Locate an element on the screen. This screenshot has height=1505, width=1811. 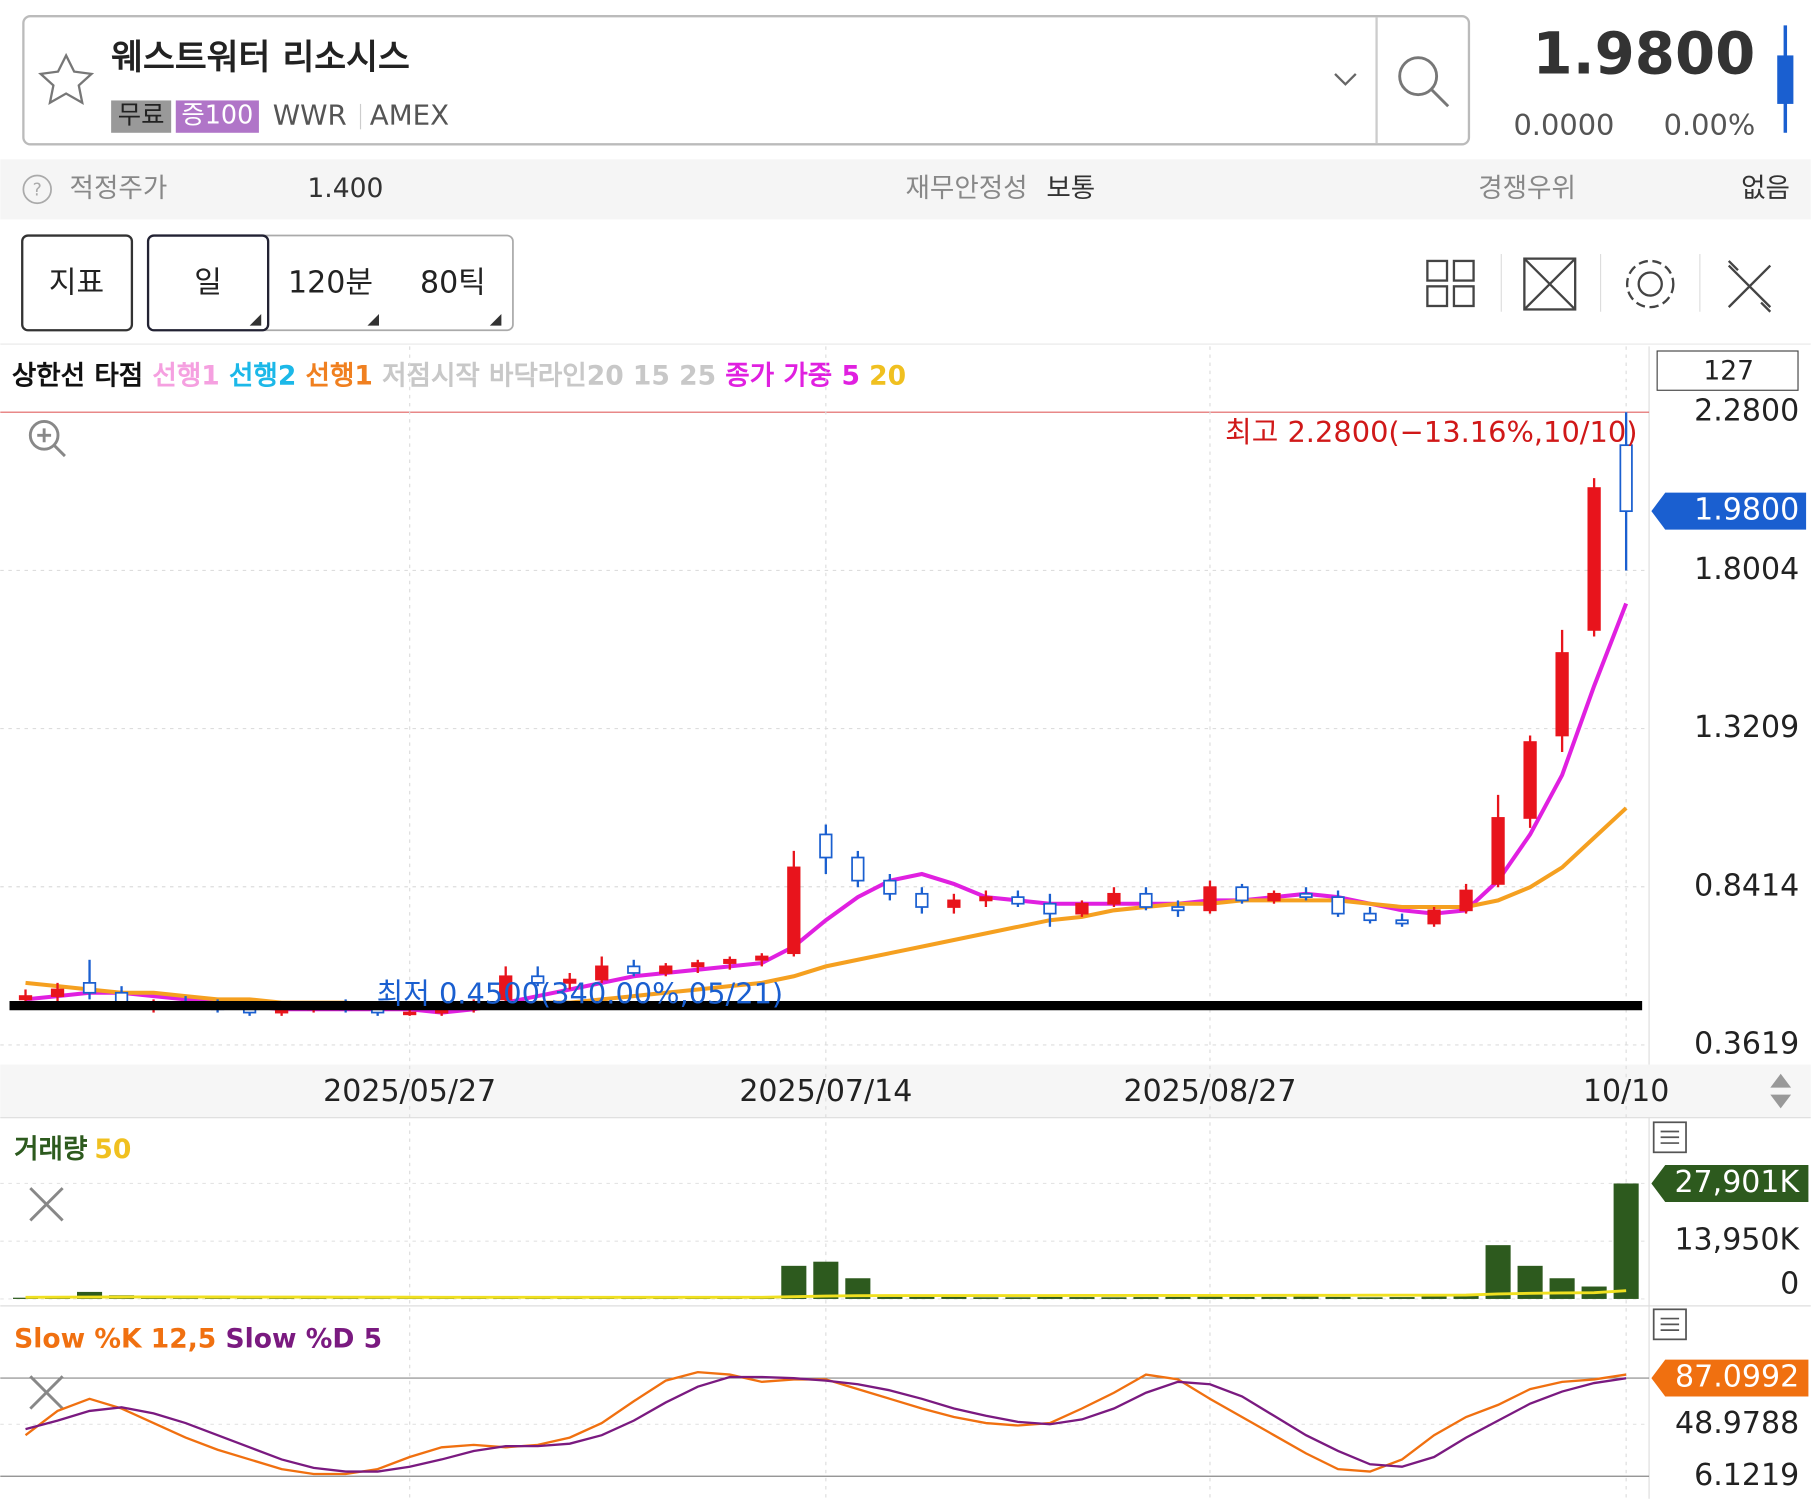
high-annotation: 최고 2.2800(−13.16%,10/10) is located at coordinates (1431, 432).